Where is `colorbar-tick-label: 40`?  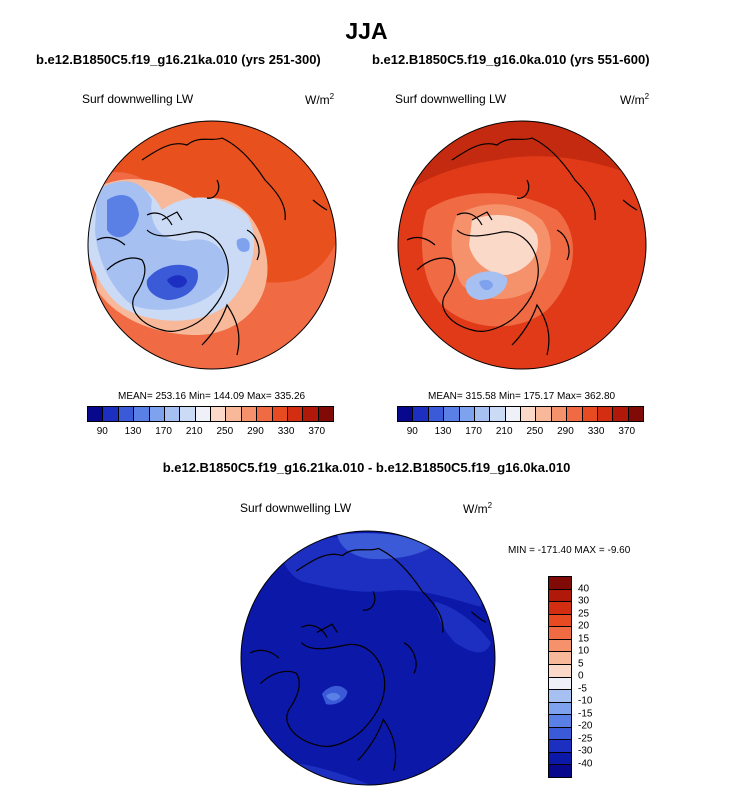
colorbar-tick-label: 40 is located at coordinates (584, 588).